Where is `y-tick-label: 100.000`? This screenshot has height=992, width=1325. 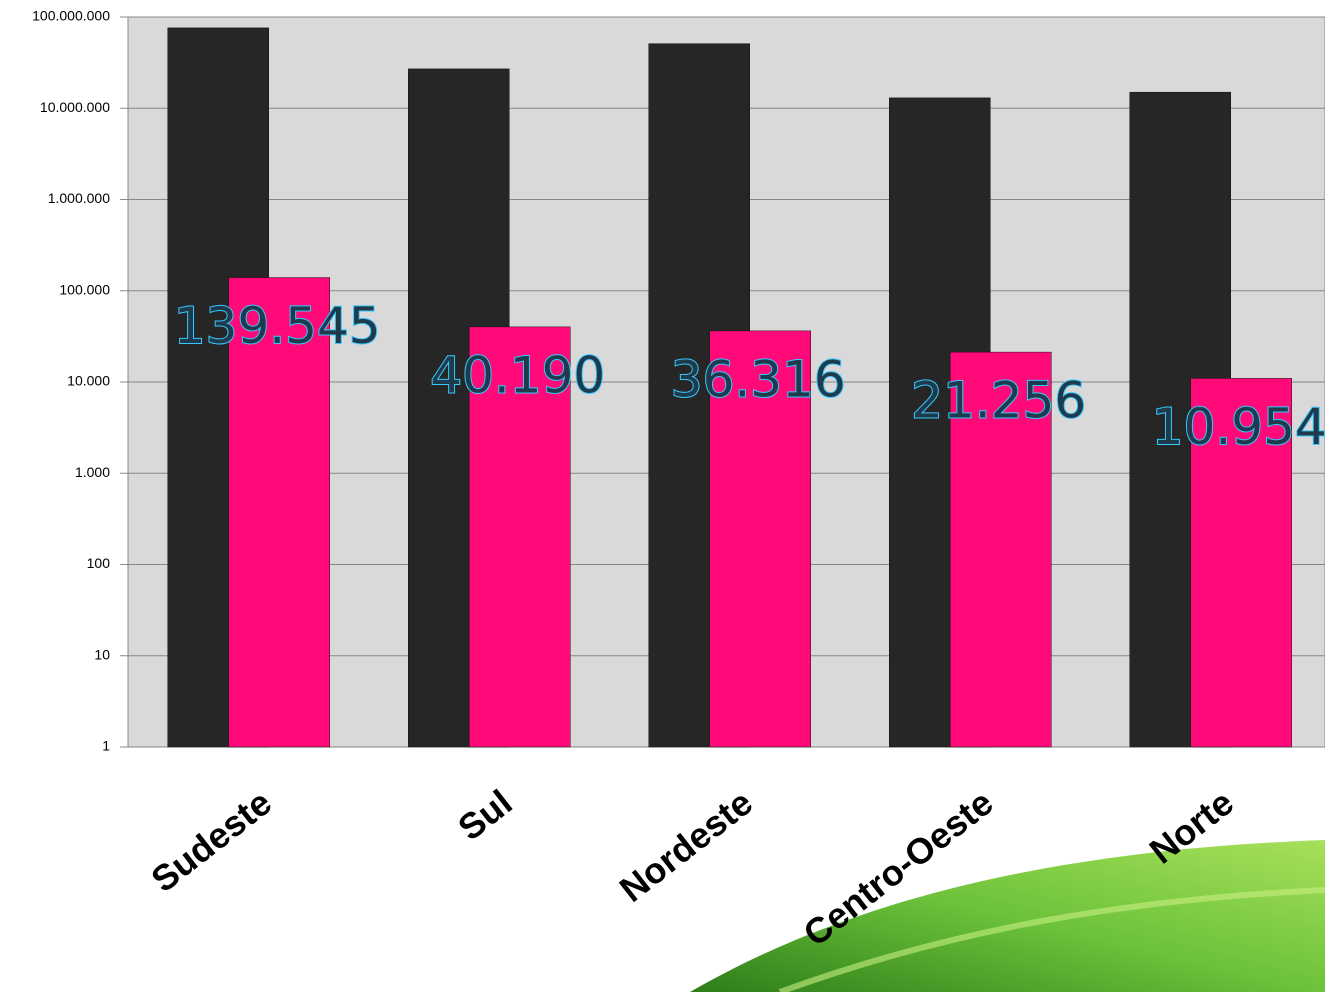 y-tick-label: 100.000 is located at coordinates (84, 289).